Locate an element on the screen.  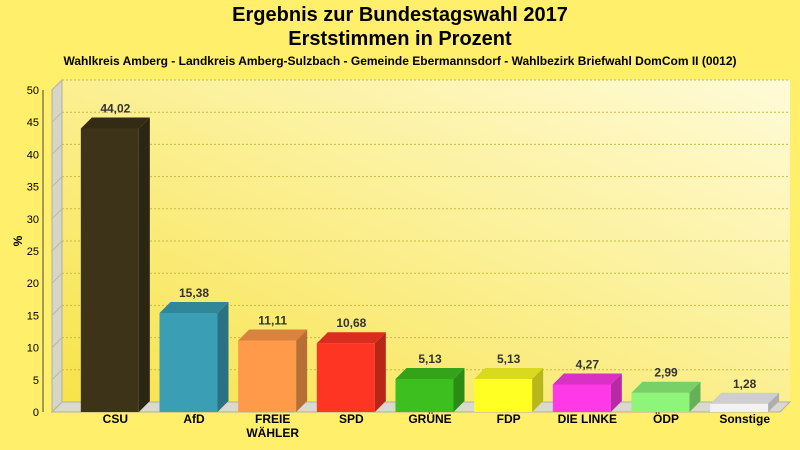
y-tick-label: 5 is located at coordinates (36, 381).